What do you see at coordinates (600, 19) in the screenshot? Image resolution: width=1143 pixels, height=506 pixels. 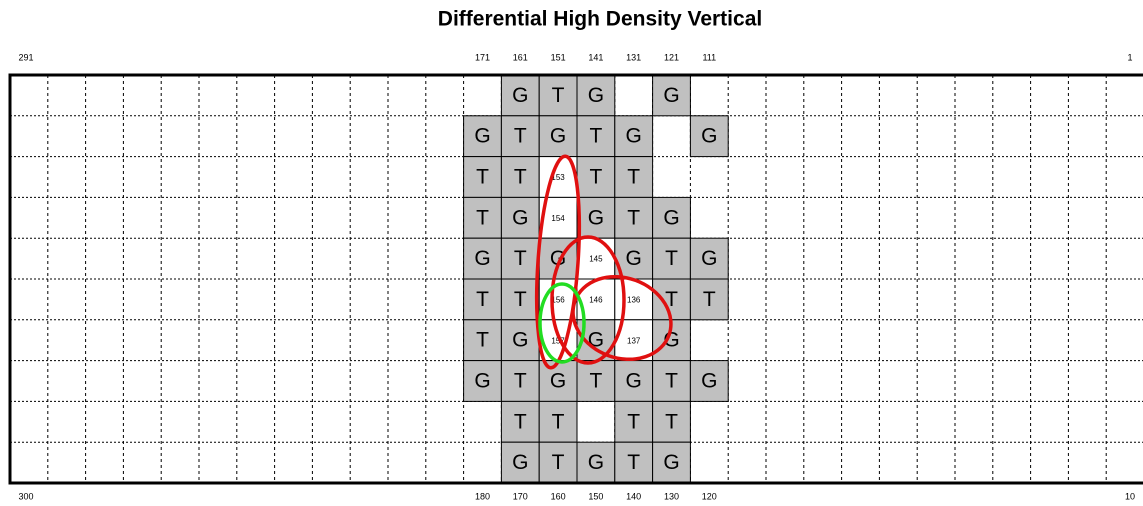 I see `title: Differential High Density Vertical` at bounding box center [600, 19].